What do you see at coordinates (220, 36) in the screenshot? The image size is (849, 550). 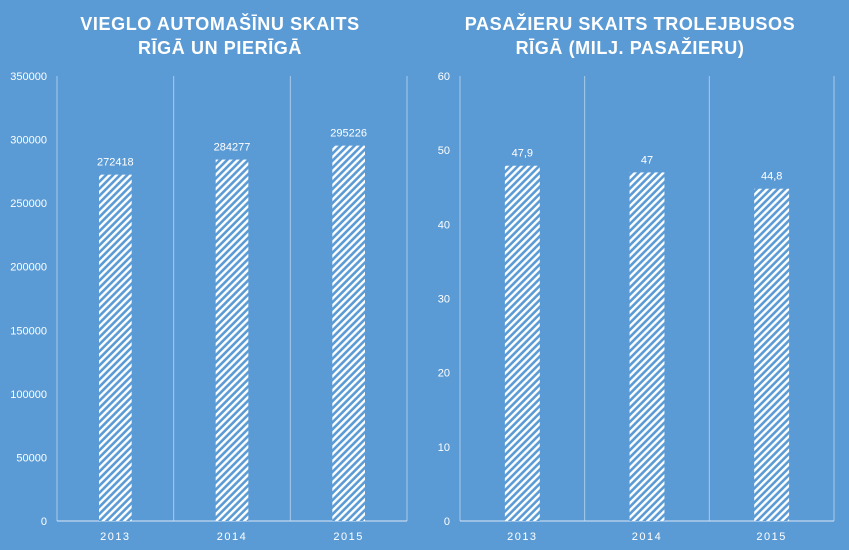 I see `chart-title-cars: VIEGLO AUTOMAŠĪNU SKAITS RĪGĀ UN PIERĪGĀ` at bounding box center [220, 36].